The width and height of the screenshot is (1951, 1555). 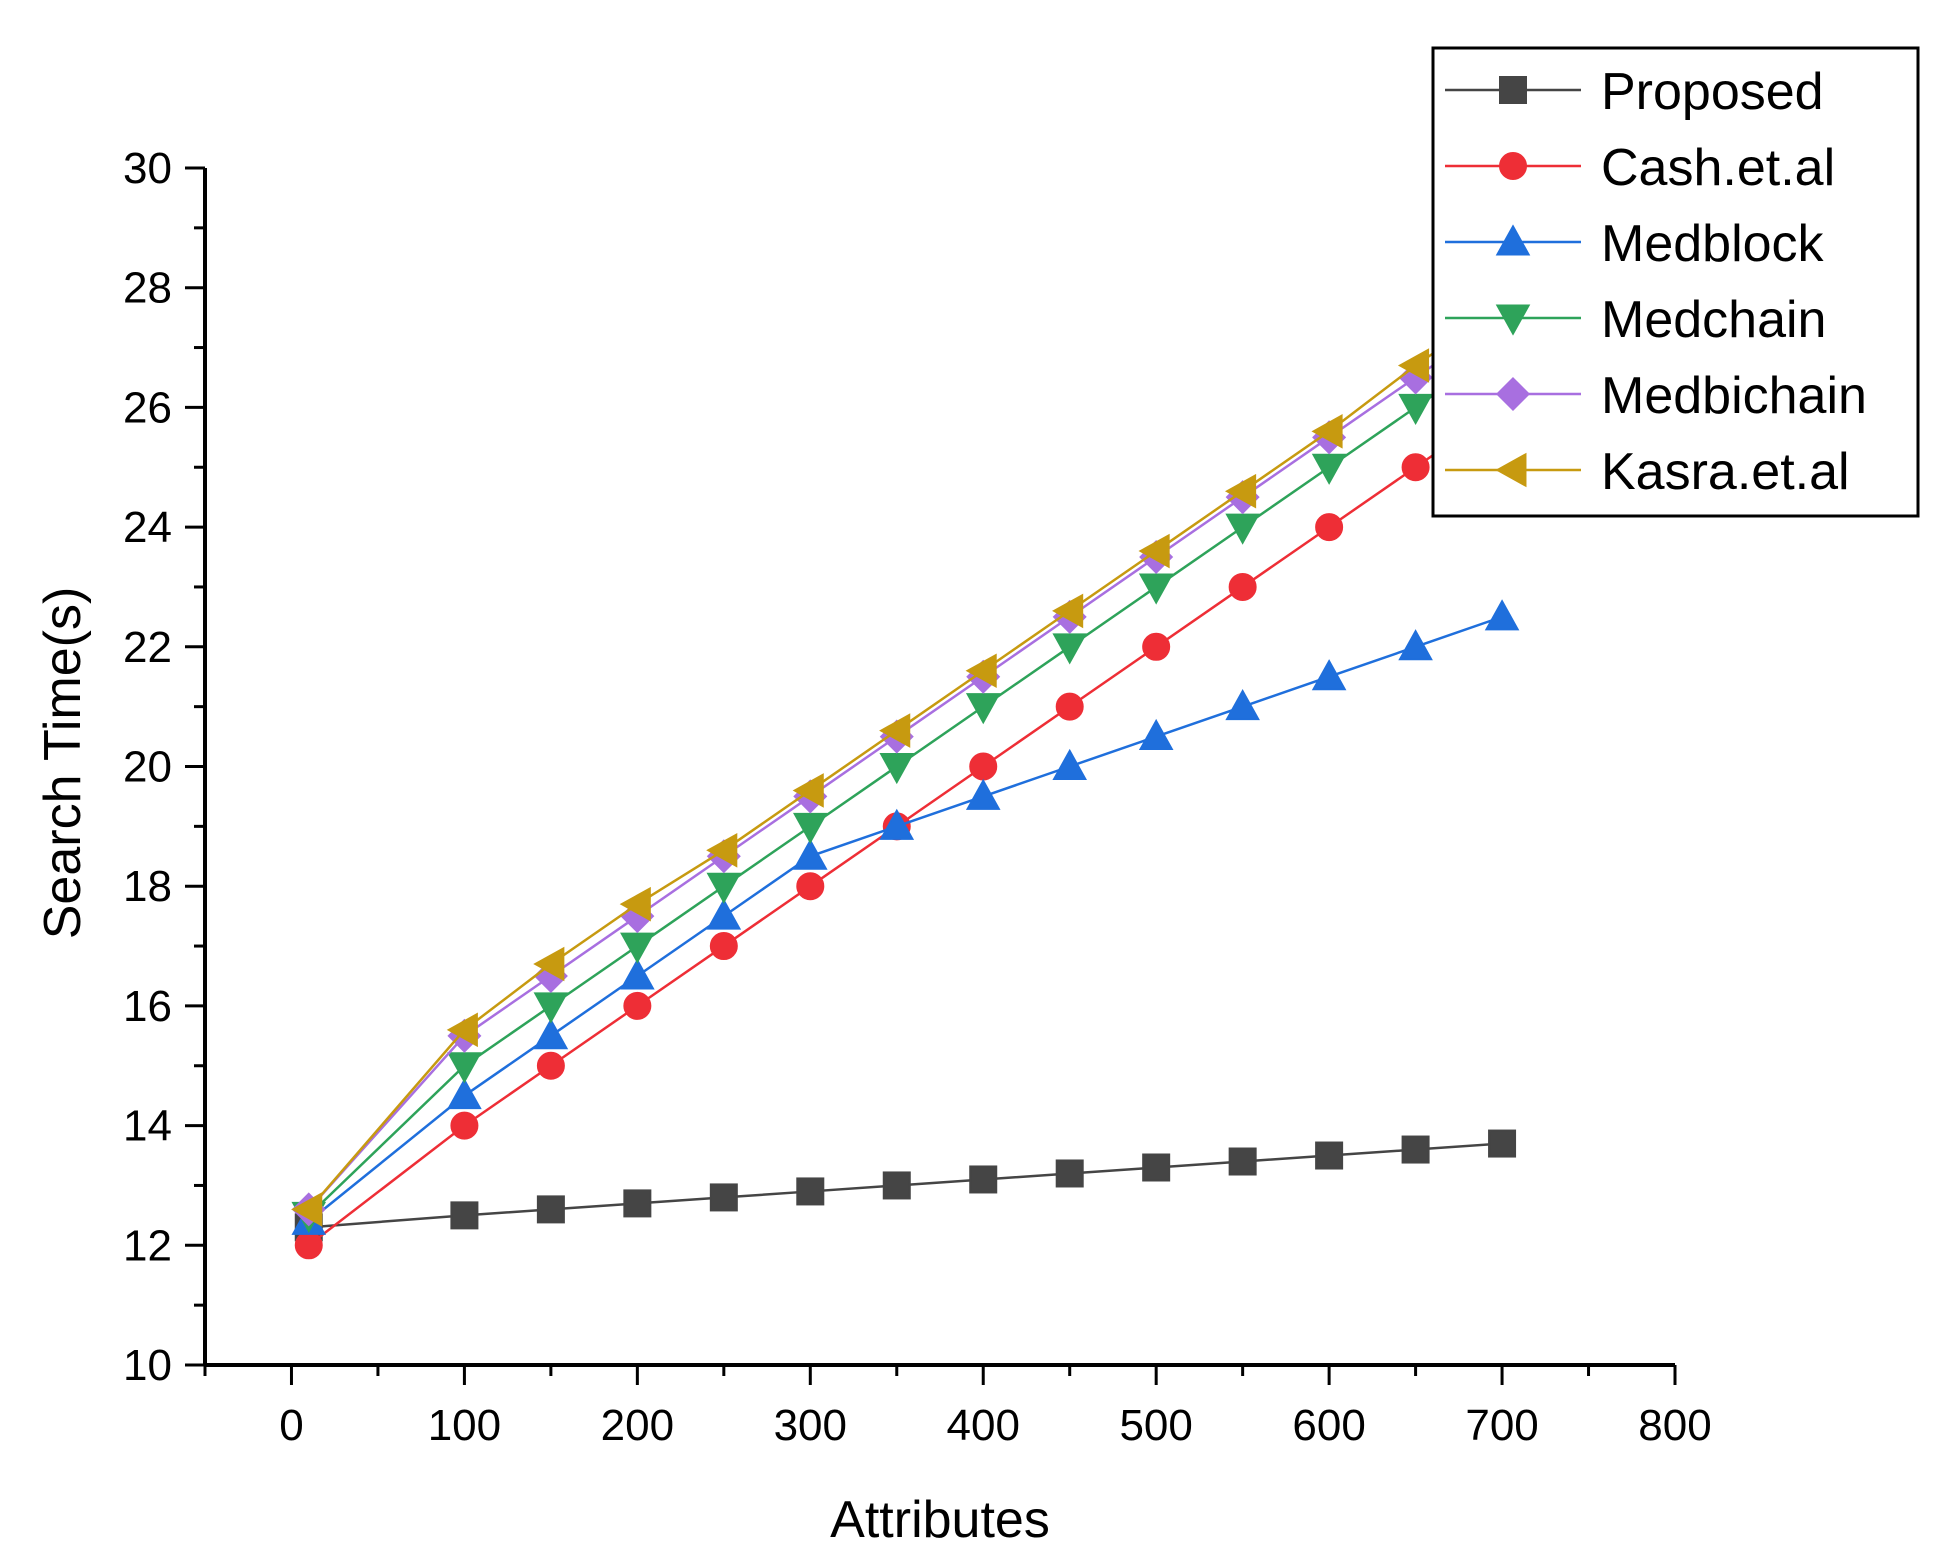 I want to click on legend-label: Proposed, so click(x=1712, y=92).